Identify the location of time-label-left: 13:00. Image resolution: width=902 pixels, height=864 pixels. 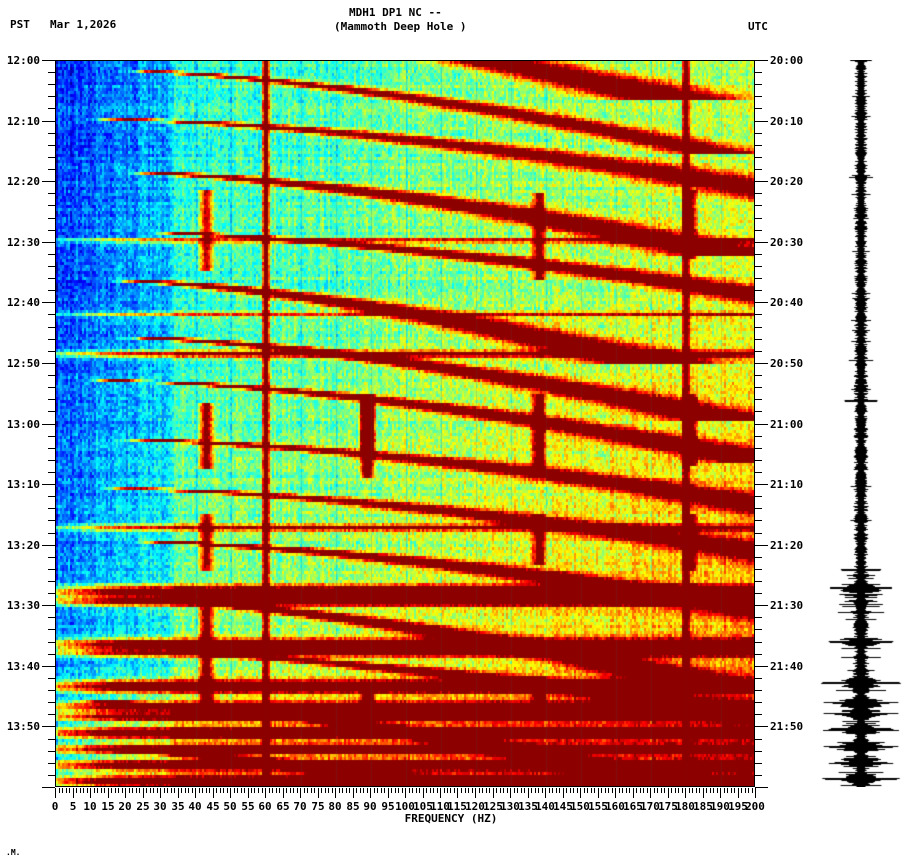
(23, 424).